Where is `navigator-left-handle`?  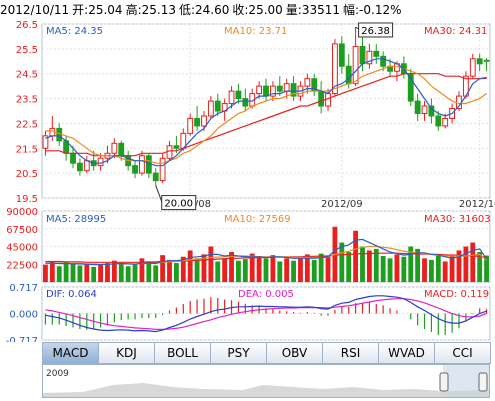
navigator-left-handle is located at coordinates (444, 382).